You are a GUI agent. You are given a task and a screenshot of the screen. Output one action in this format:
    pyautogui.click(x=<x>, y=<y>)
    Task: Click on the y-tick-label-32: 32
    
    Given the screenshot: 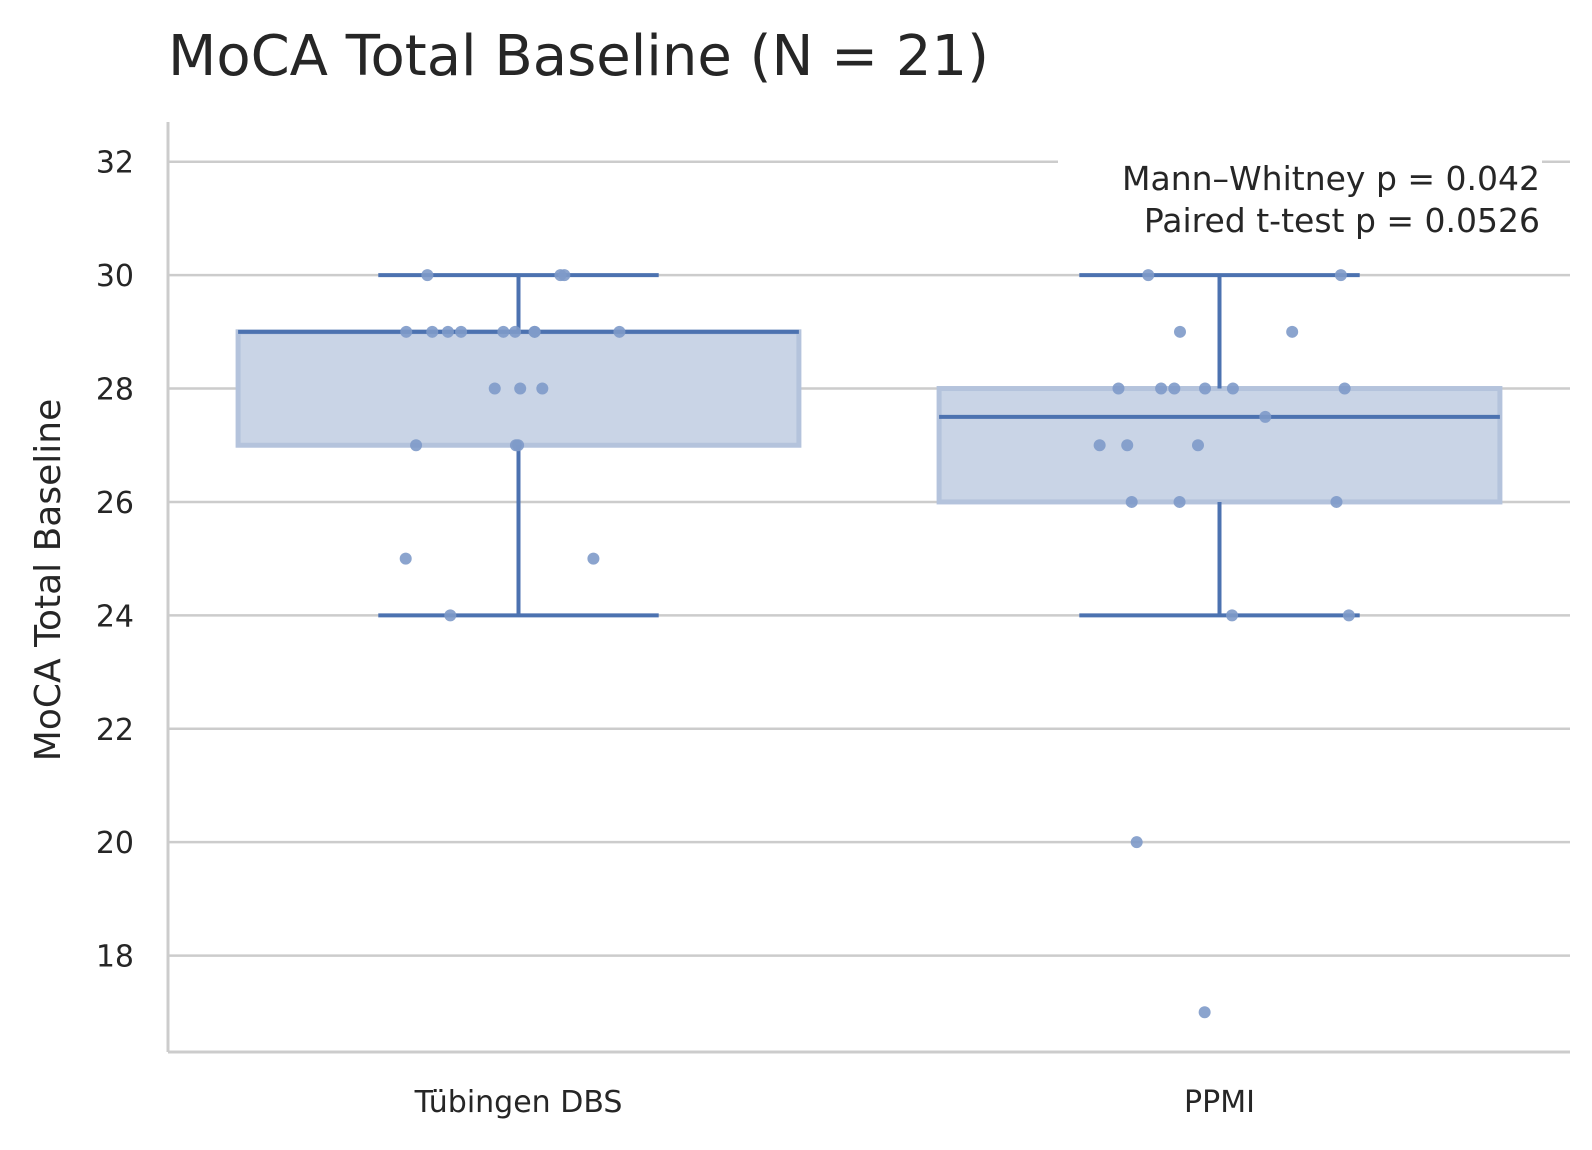 What is the action you would take?
    pyautogui.click(x=115, y=163)
    